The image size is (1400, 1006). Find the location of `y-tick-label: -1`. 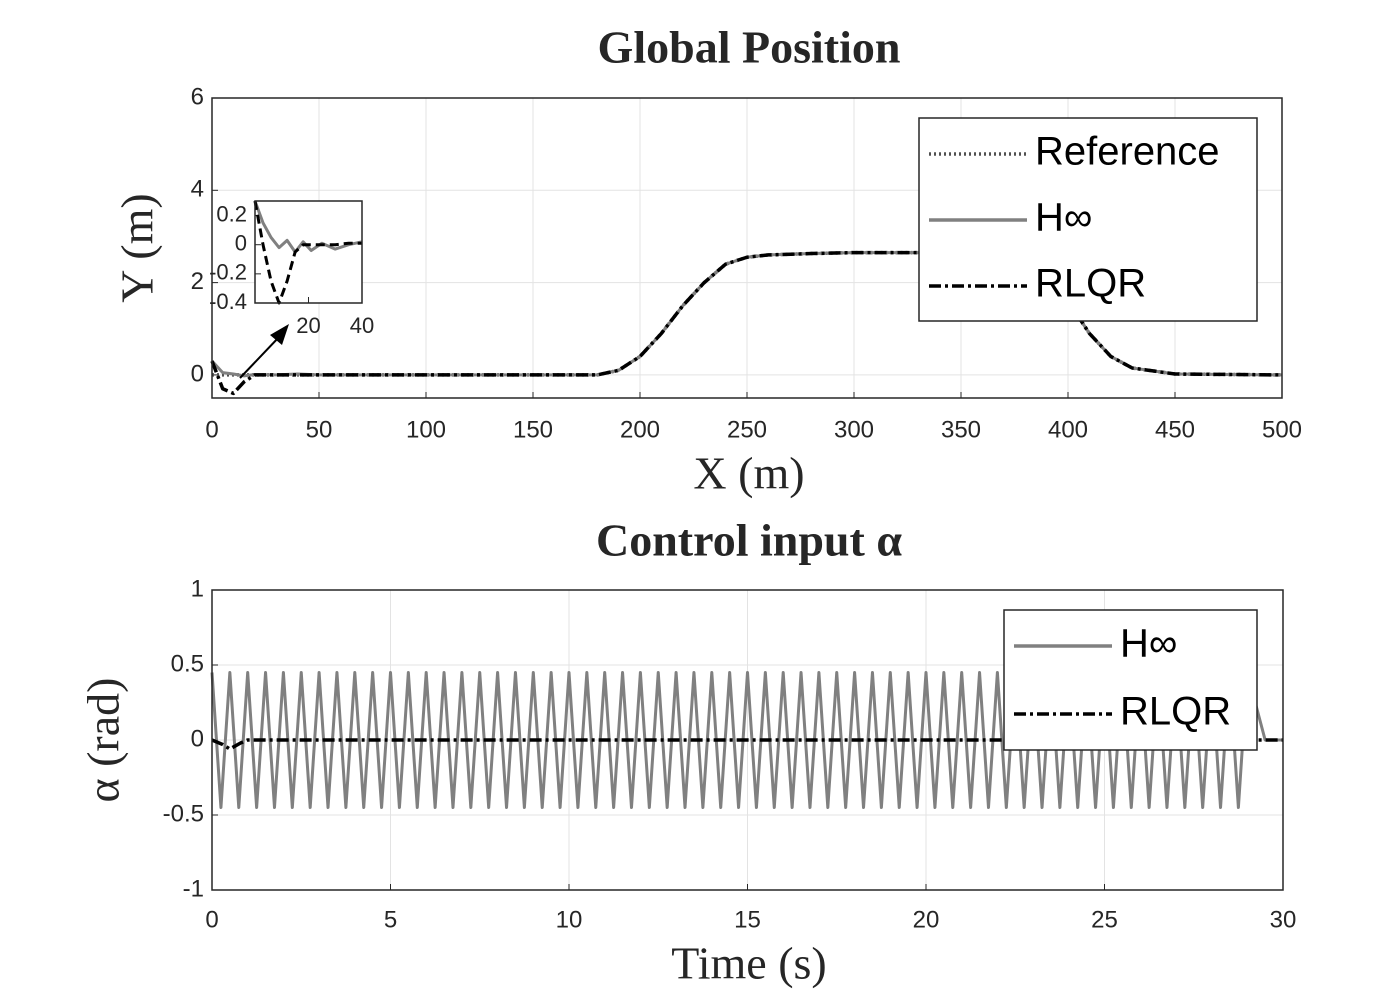

y-tick-label: -1 is located at coordinates (193, 888).